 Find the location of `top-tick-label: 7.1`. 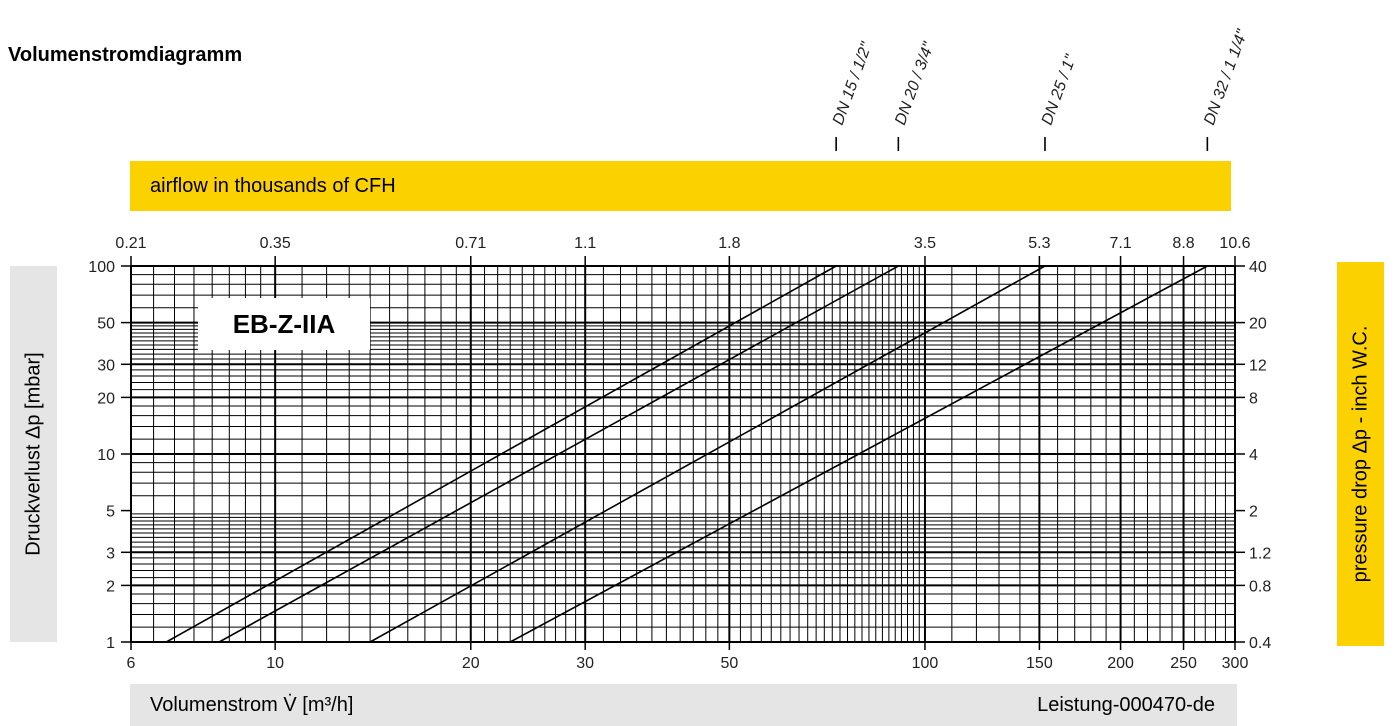

top-tick-label: 7.1 is located at coordinates (1120, 243).